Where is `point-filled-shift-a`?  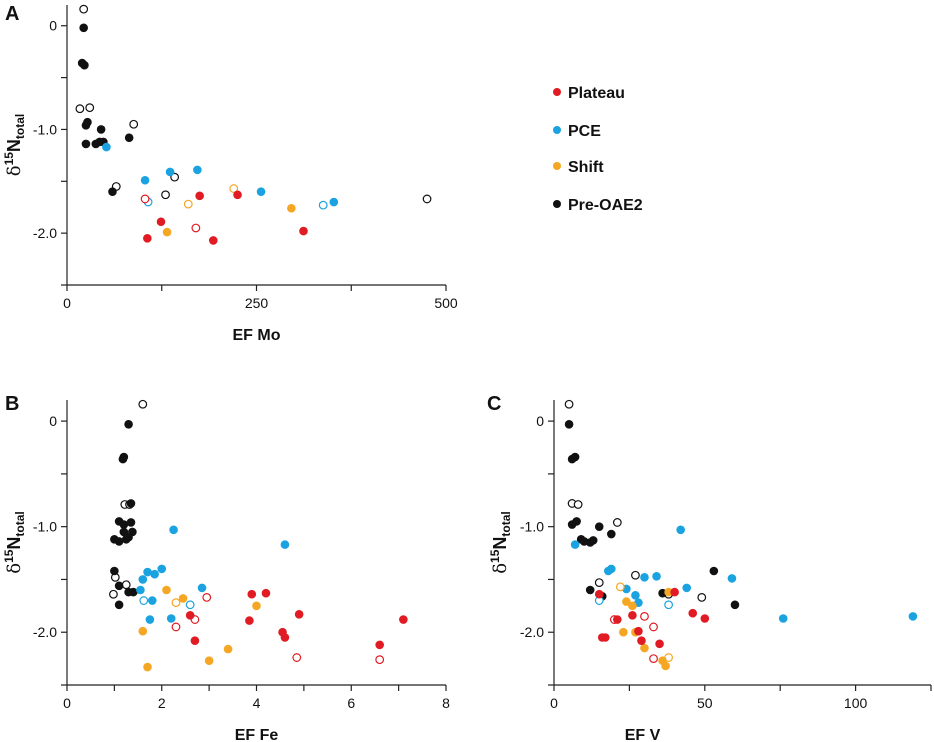 point-filled-shift-a is located at coordinates (167, 232).